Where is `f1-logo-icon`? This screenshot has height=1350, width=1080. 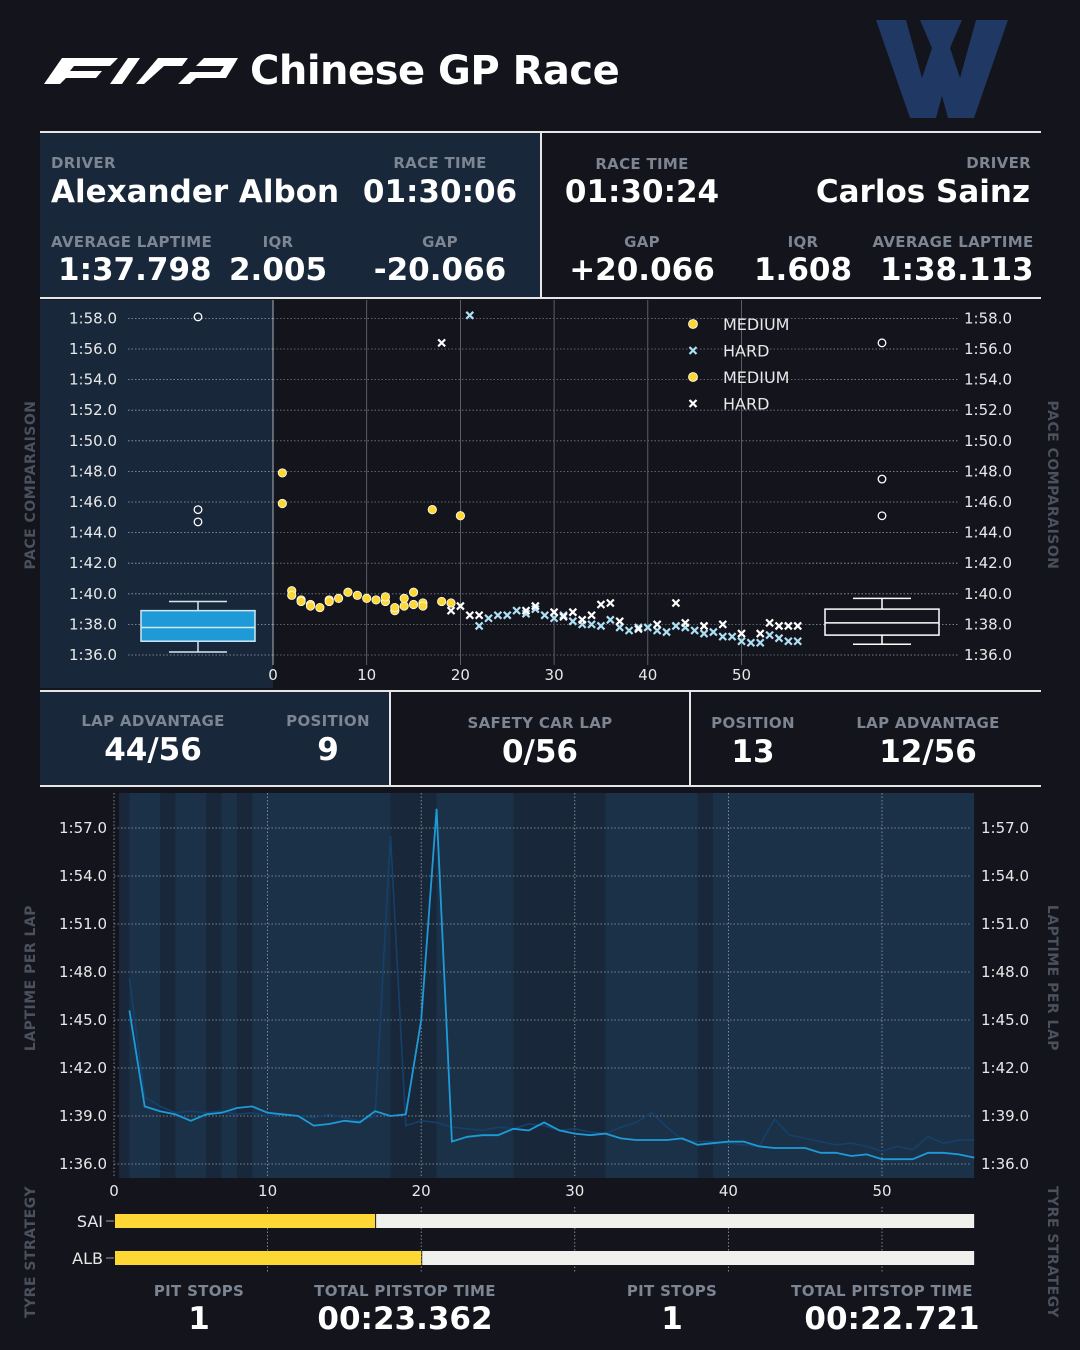
f1-logo-icon is located at coordinates (141, 71).